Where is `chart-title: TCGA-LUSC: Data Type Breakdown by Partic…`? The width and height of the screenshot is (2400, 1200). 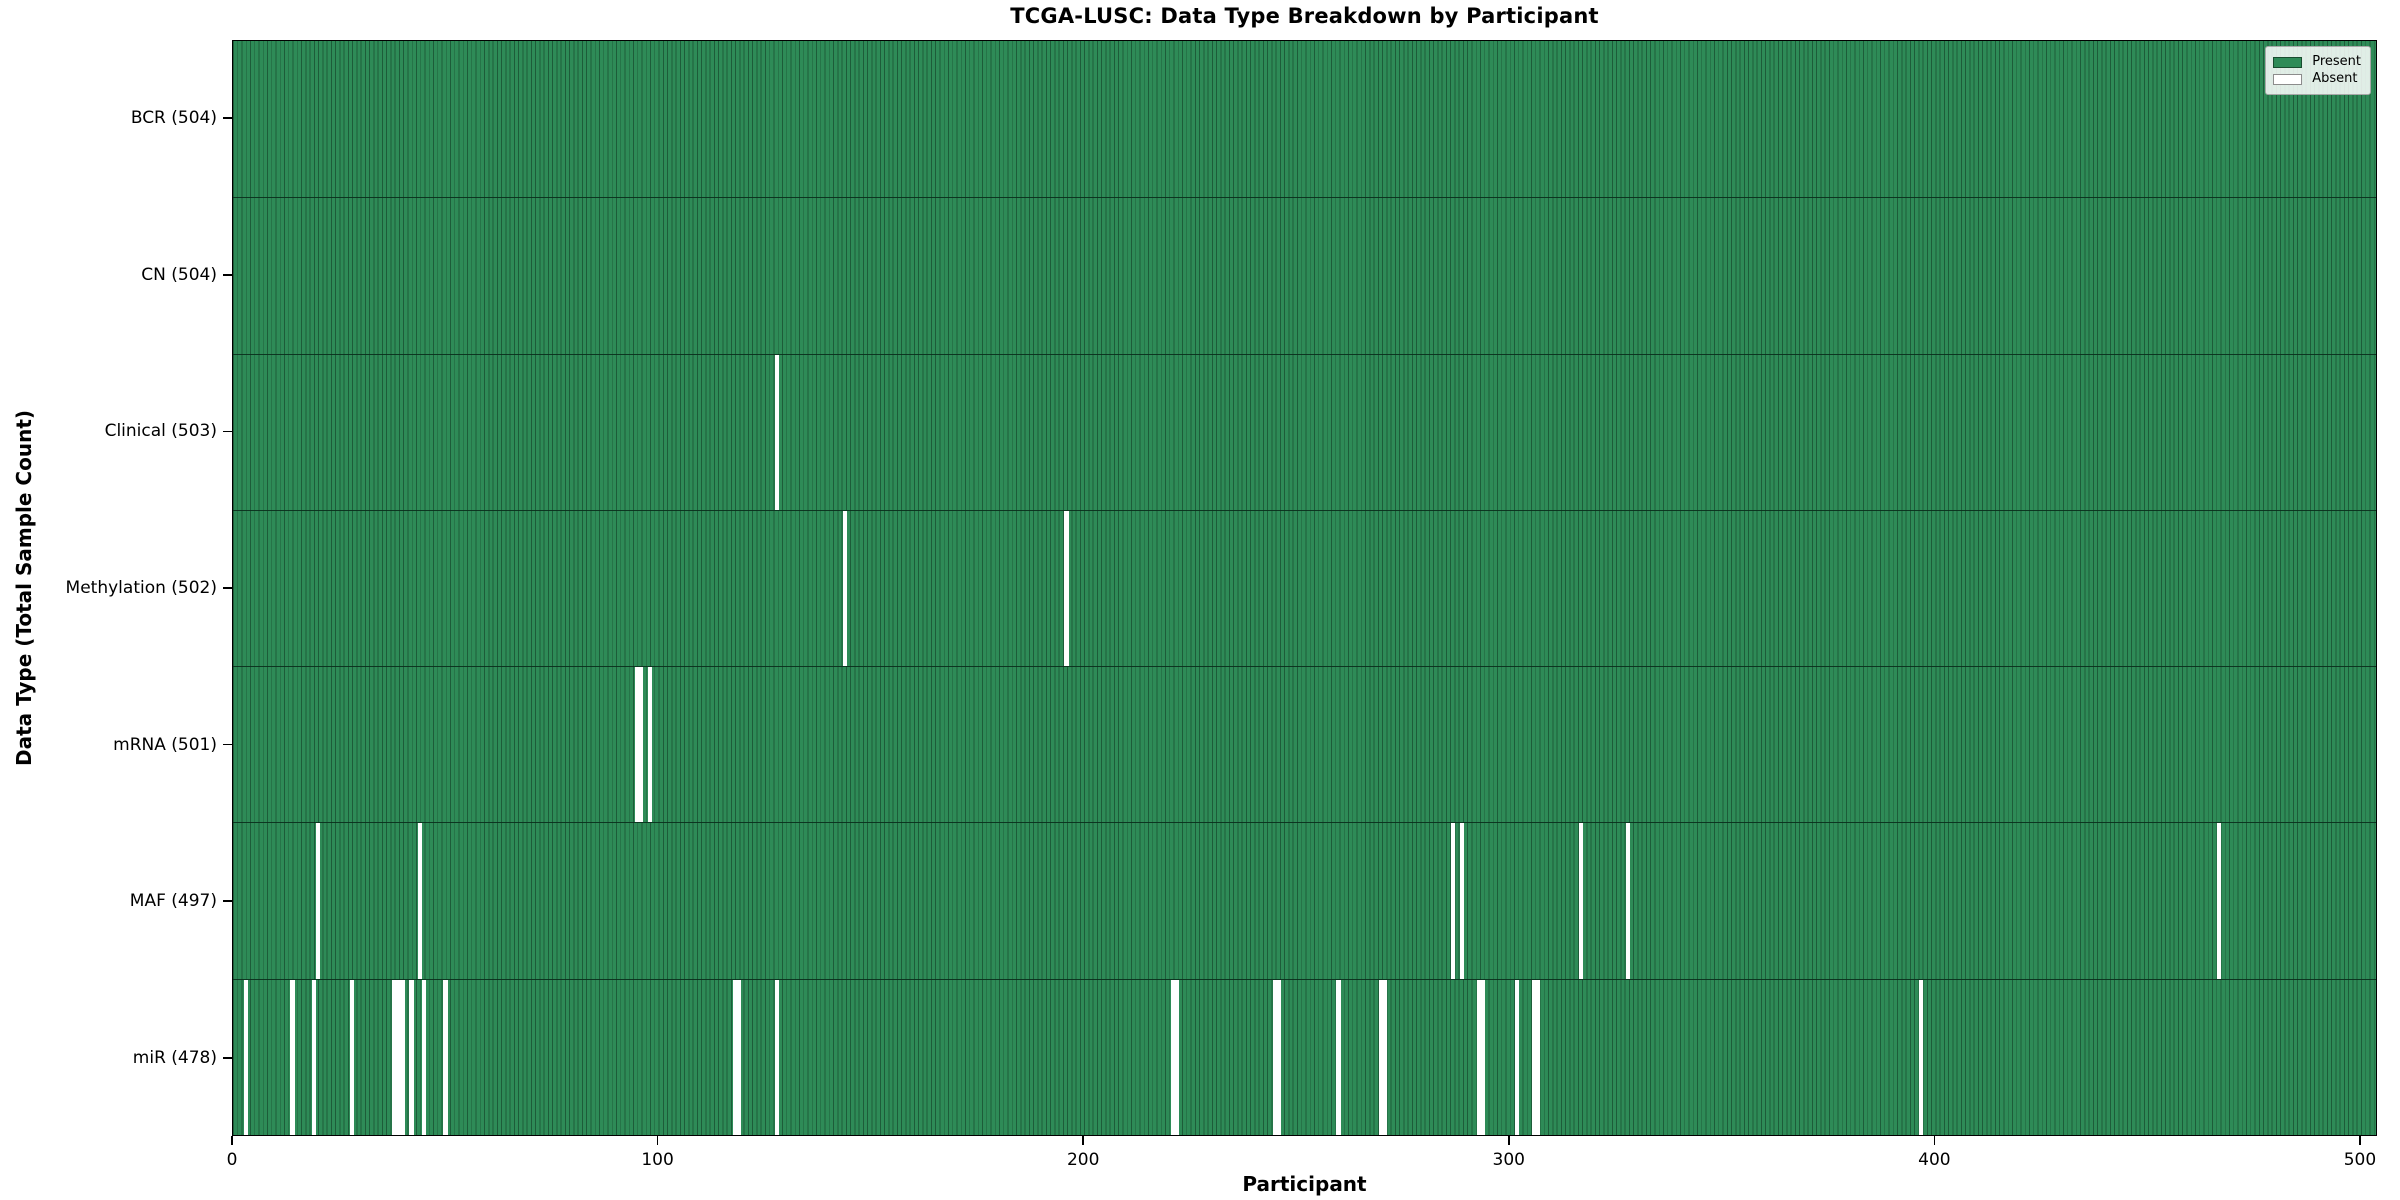
chart-title: TCGA-LUSC: Data Type Breakdown by Partic… is located at coordinates (1304, 16).